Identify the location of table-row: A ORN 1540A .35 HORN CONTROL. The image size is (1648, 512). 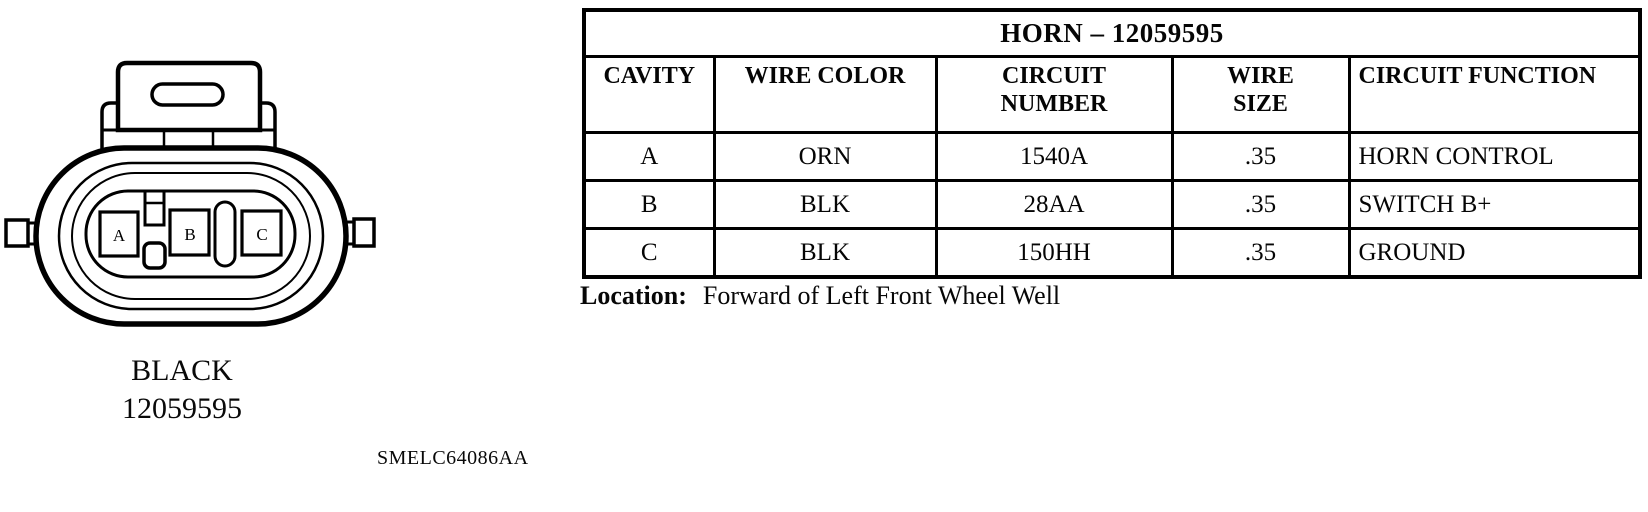
(1112, 156).